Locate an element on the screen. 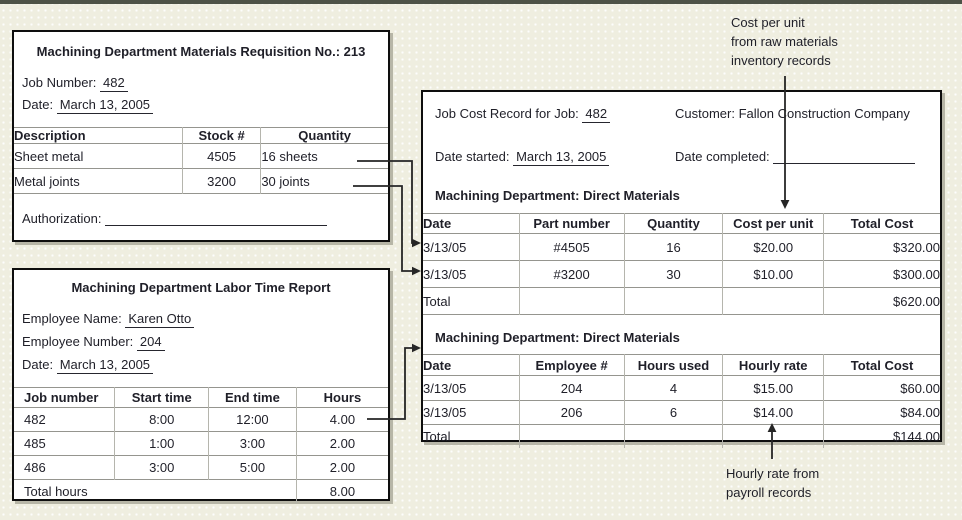 Image resolution: width=962 pixels, height=520 pixels. cell-job-number: 486 is located at coordinates (65, 467).